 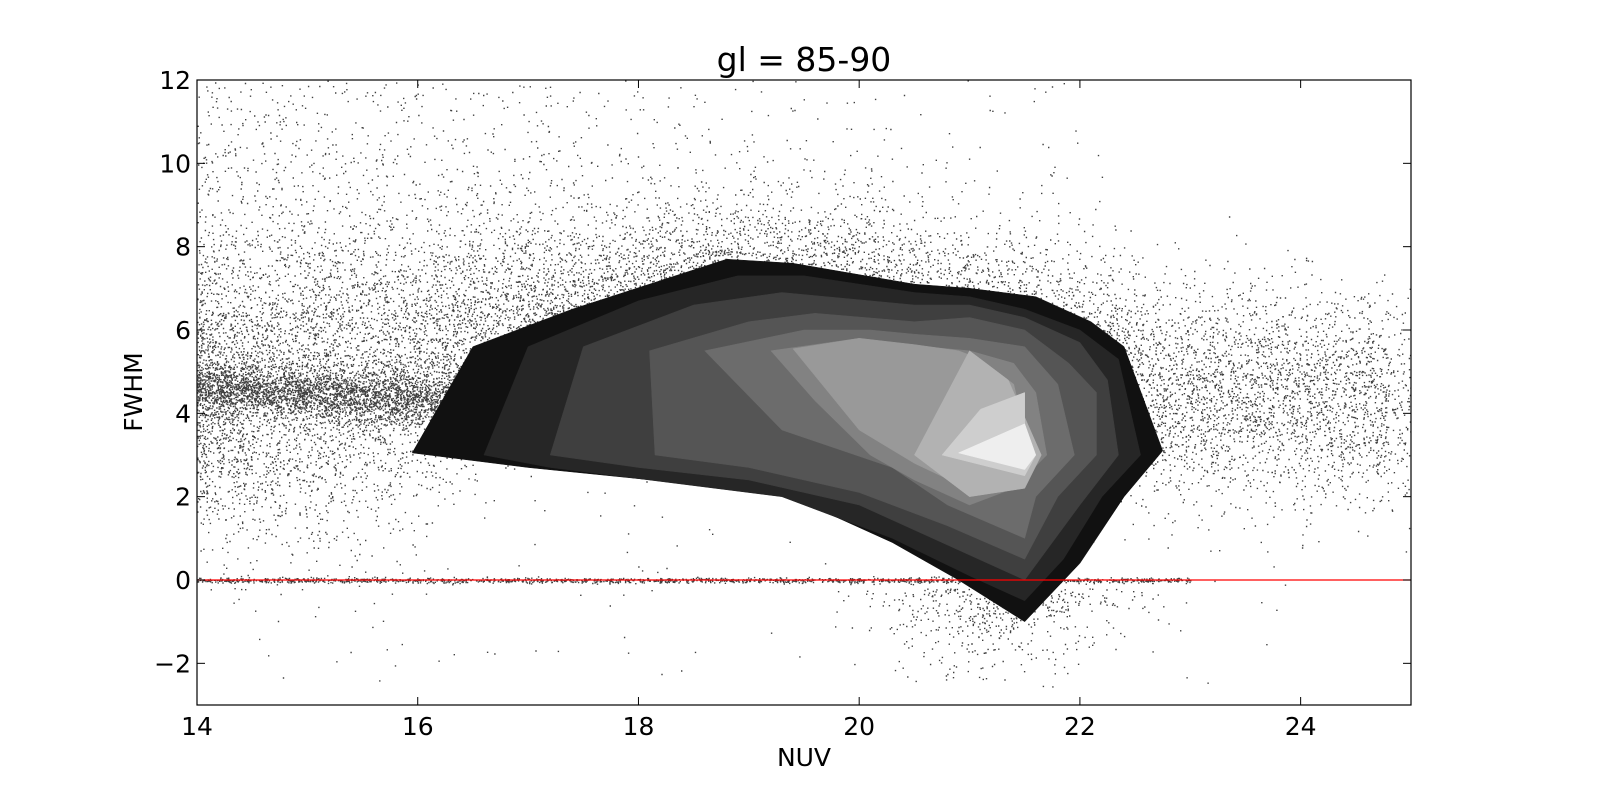 What do you see at coordinates (418, 726) in the screenshot?
I see `x-tick-label: 16` at bounding box center [418, 726].